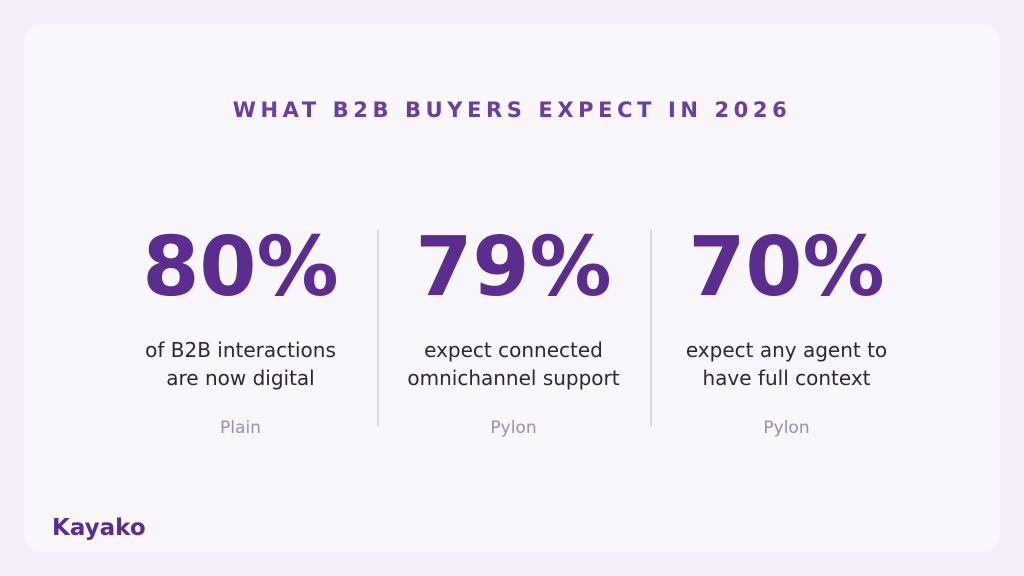 The image size is (1024, 576). Describe the element at coordinates (786, 364) in the screenshot. I see `stat-description: expect any agent to have full context` at that location.